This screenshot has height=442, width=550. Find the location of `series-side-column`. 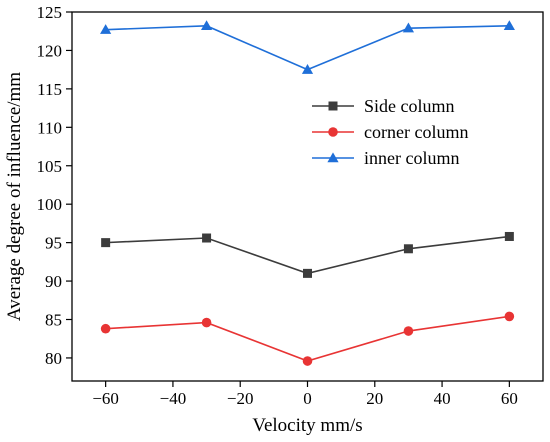

series-side-column is located at coordinates (307, 254).